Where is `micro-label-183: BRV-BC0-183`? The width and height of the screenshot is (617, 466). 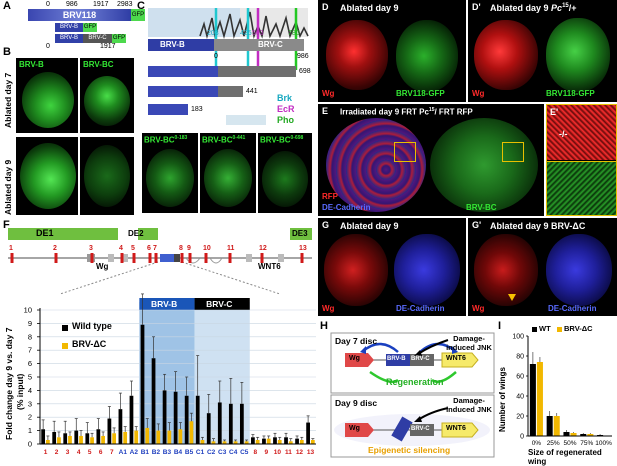
micro-label-183: BRV-BC0-183 is located at coordinates (166, 140).